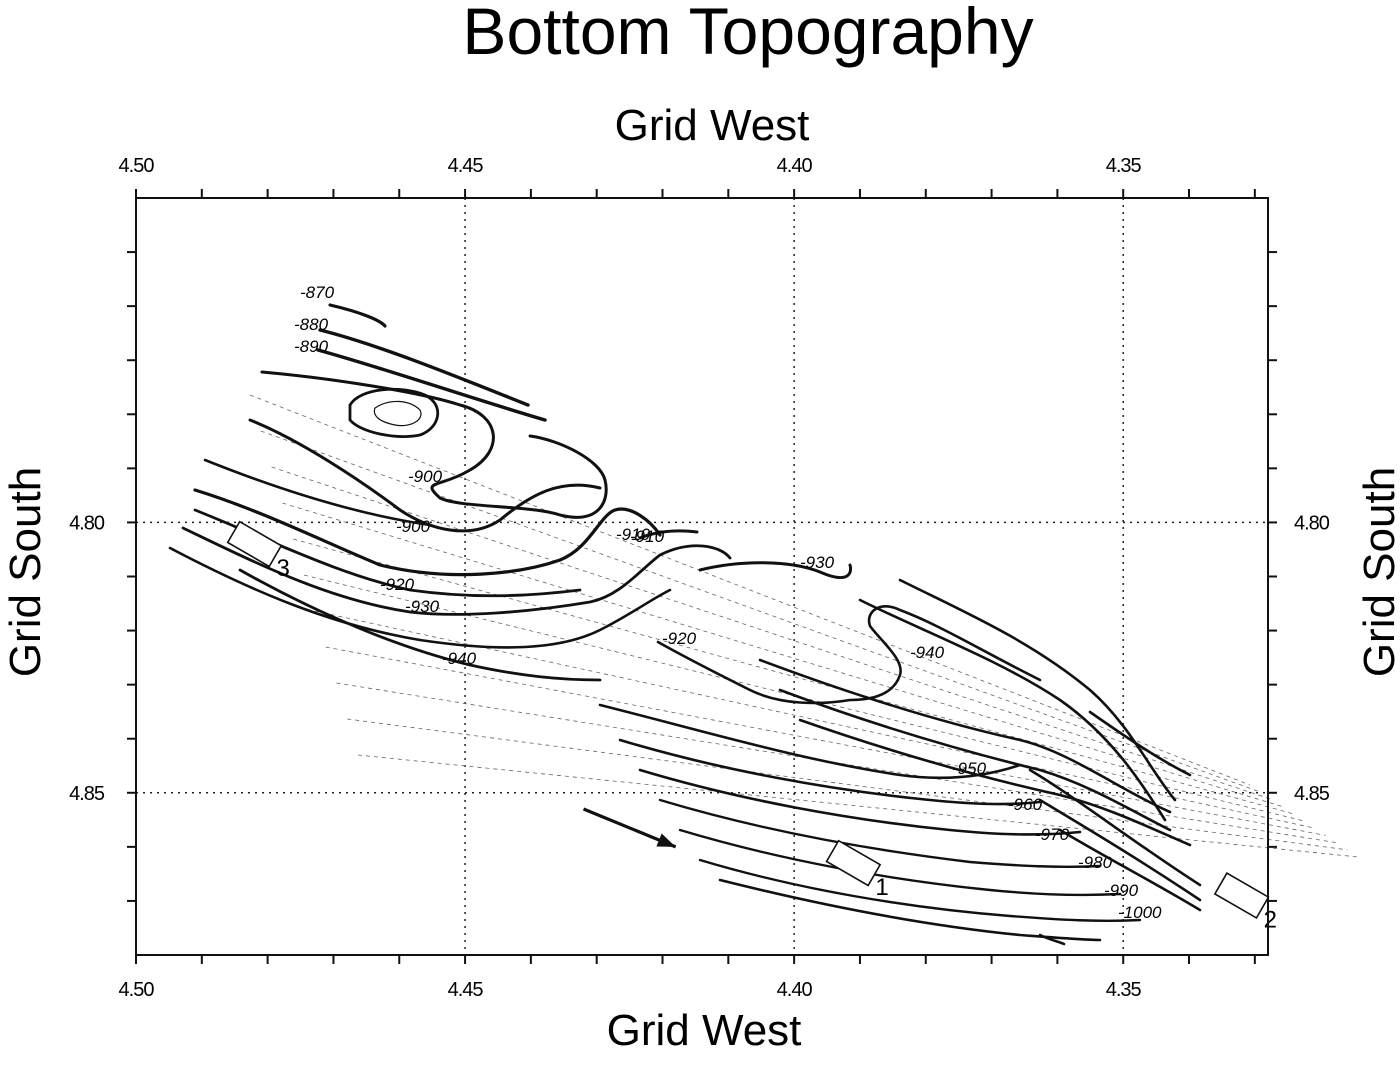 This screenshot has width=1400, height=1068. I want to click on contour-label: -950, so click(969, 768).